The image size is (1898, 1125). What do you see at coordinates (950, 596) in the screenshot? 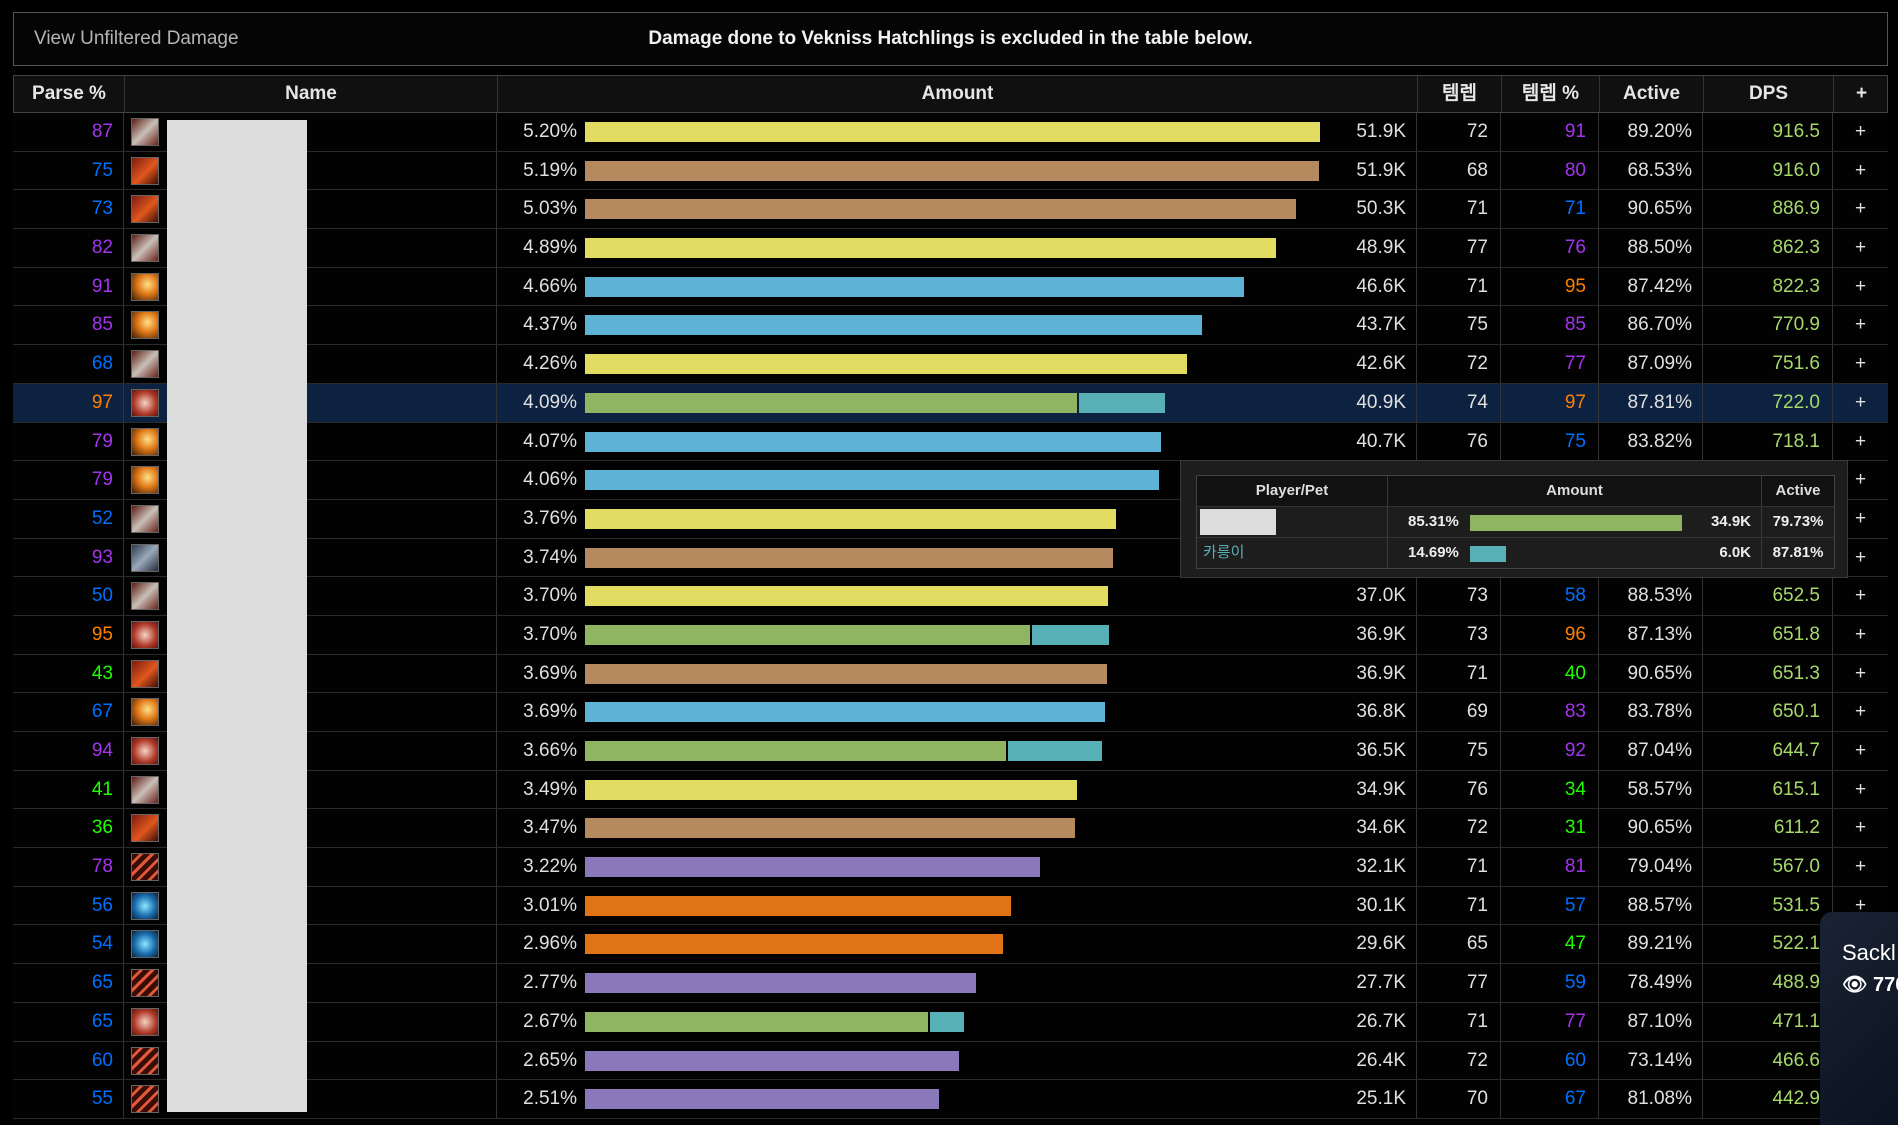
I see `table-row: 50 3.70% 37.0K 73 58 88.53% 652.5 +` at bounding box center [950, 596].